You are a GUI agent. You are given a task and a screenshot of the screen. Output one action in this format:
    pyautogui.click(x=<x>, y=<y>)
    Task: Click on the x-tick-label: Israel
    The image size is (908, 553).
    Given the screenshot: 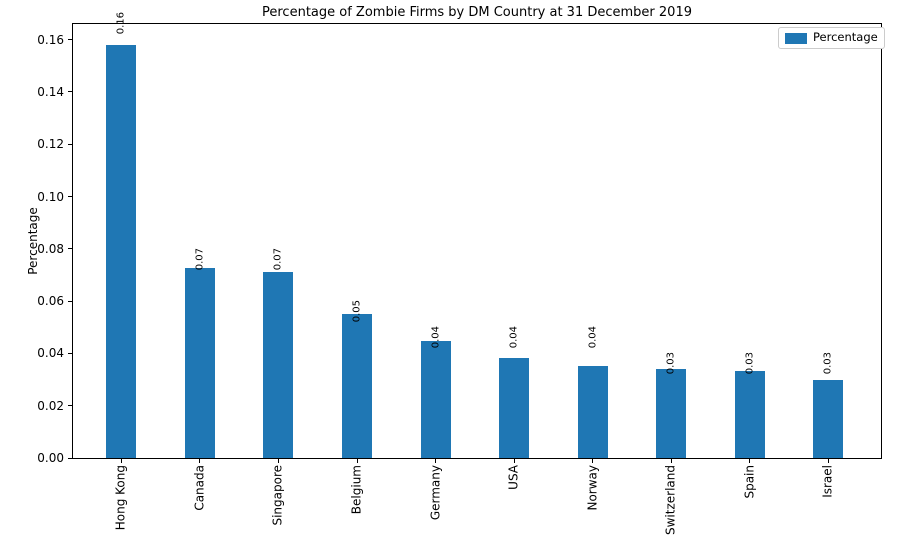 What is the action you would take?
    pyautogui.click(x=827, y=481)
    